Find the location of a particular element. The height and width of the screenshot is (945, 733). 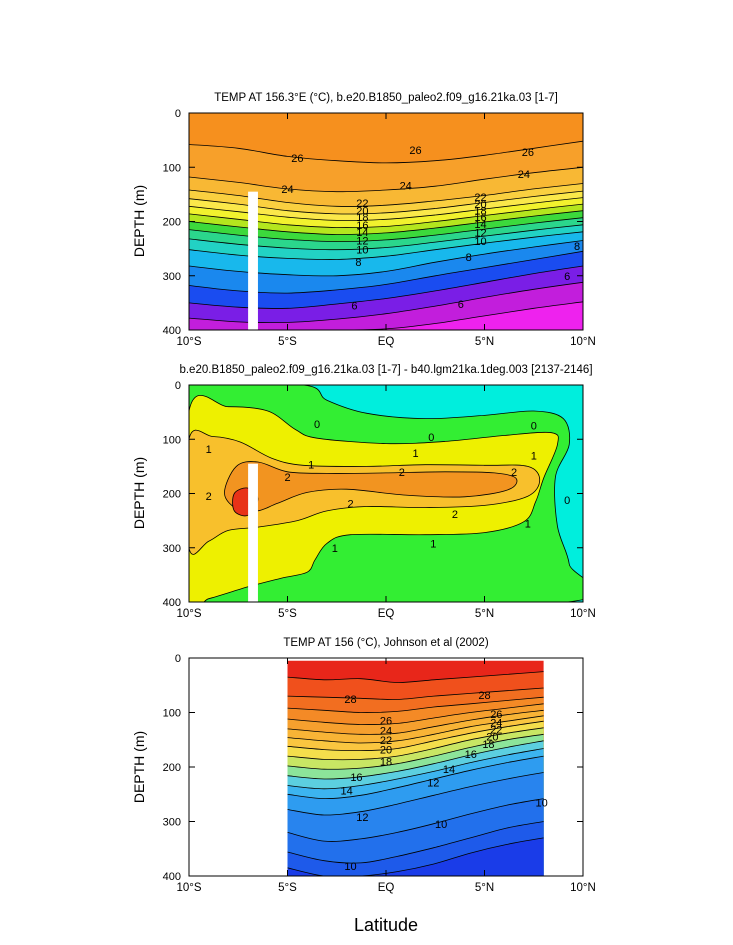

missing-data-mask is located at coordinates (253, 532).